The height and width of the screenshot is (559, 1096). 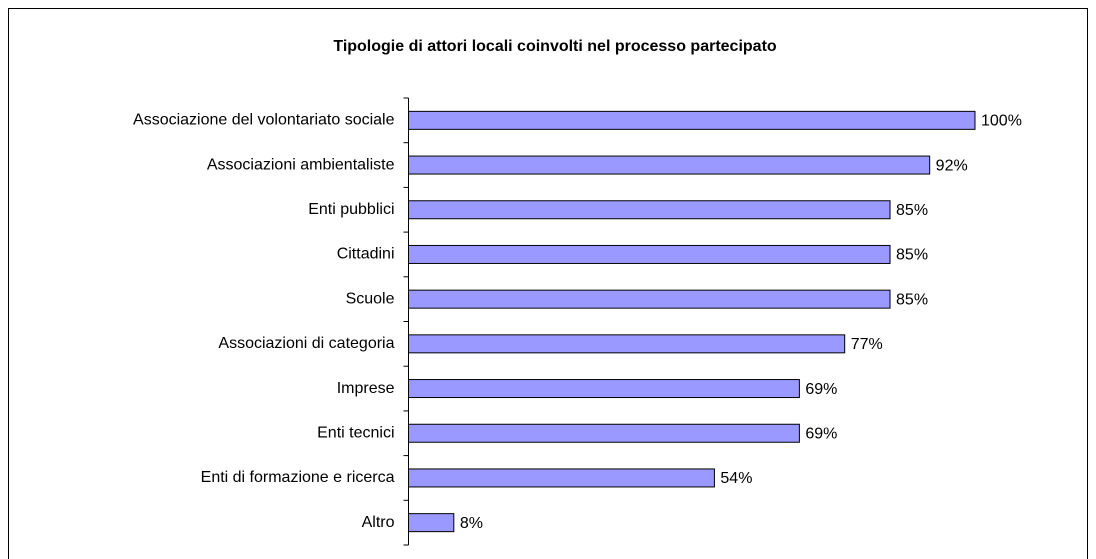 I want to click on value-label: 77%, so click(x=867, y=344).